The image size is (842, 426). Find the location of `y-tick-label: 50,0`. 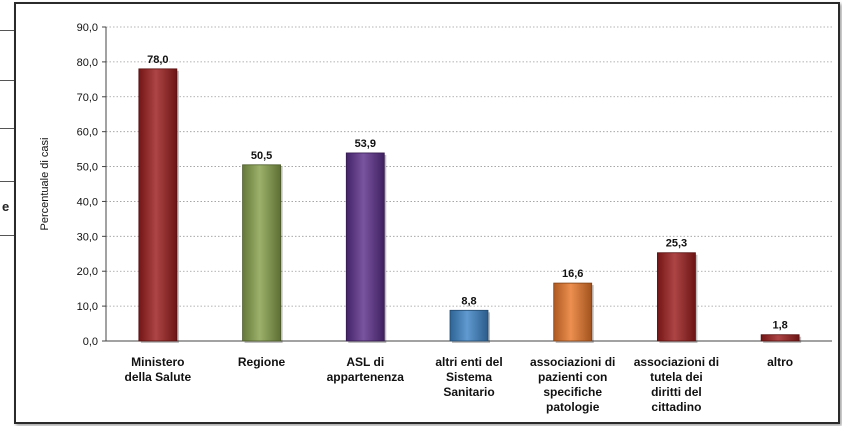

y-tick-label: 50,0 is located at coordinates (87, 168).